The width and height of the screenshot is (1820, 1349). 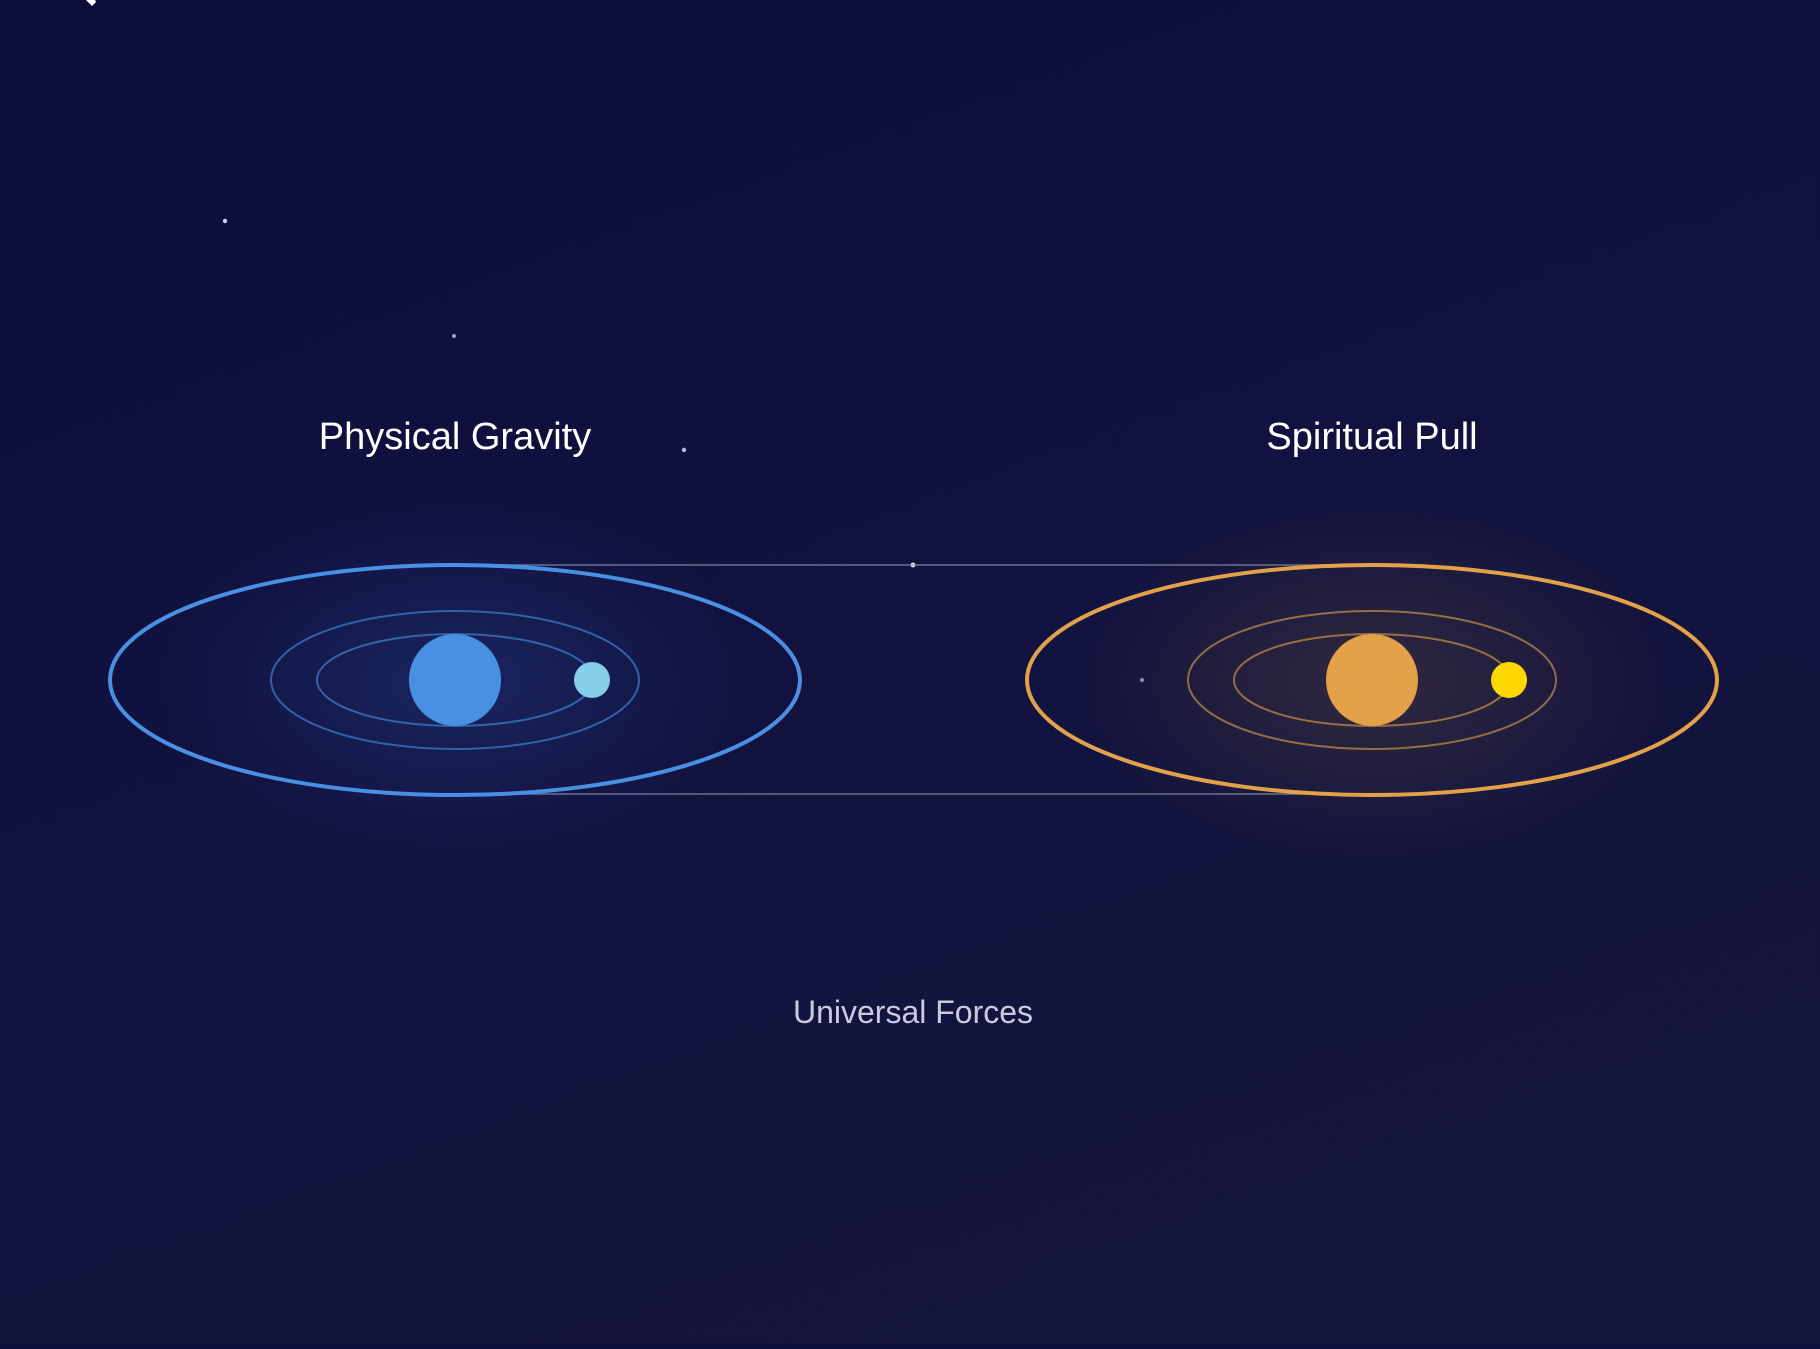 What do you see at coordinates (913, 1012) in the screenshot?
I see `universal-forces-caption: Universal Forces` at bounding box center [913, 1012].